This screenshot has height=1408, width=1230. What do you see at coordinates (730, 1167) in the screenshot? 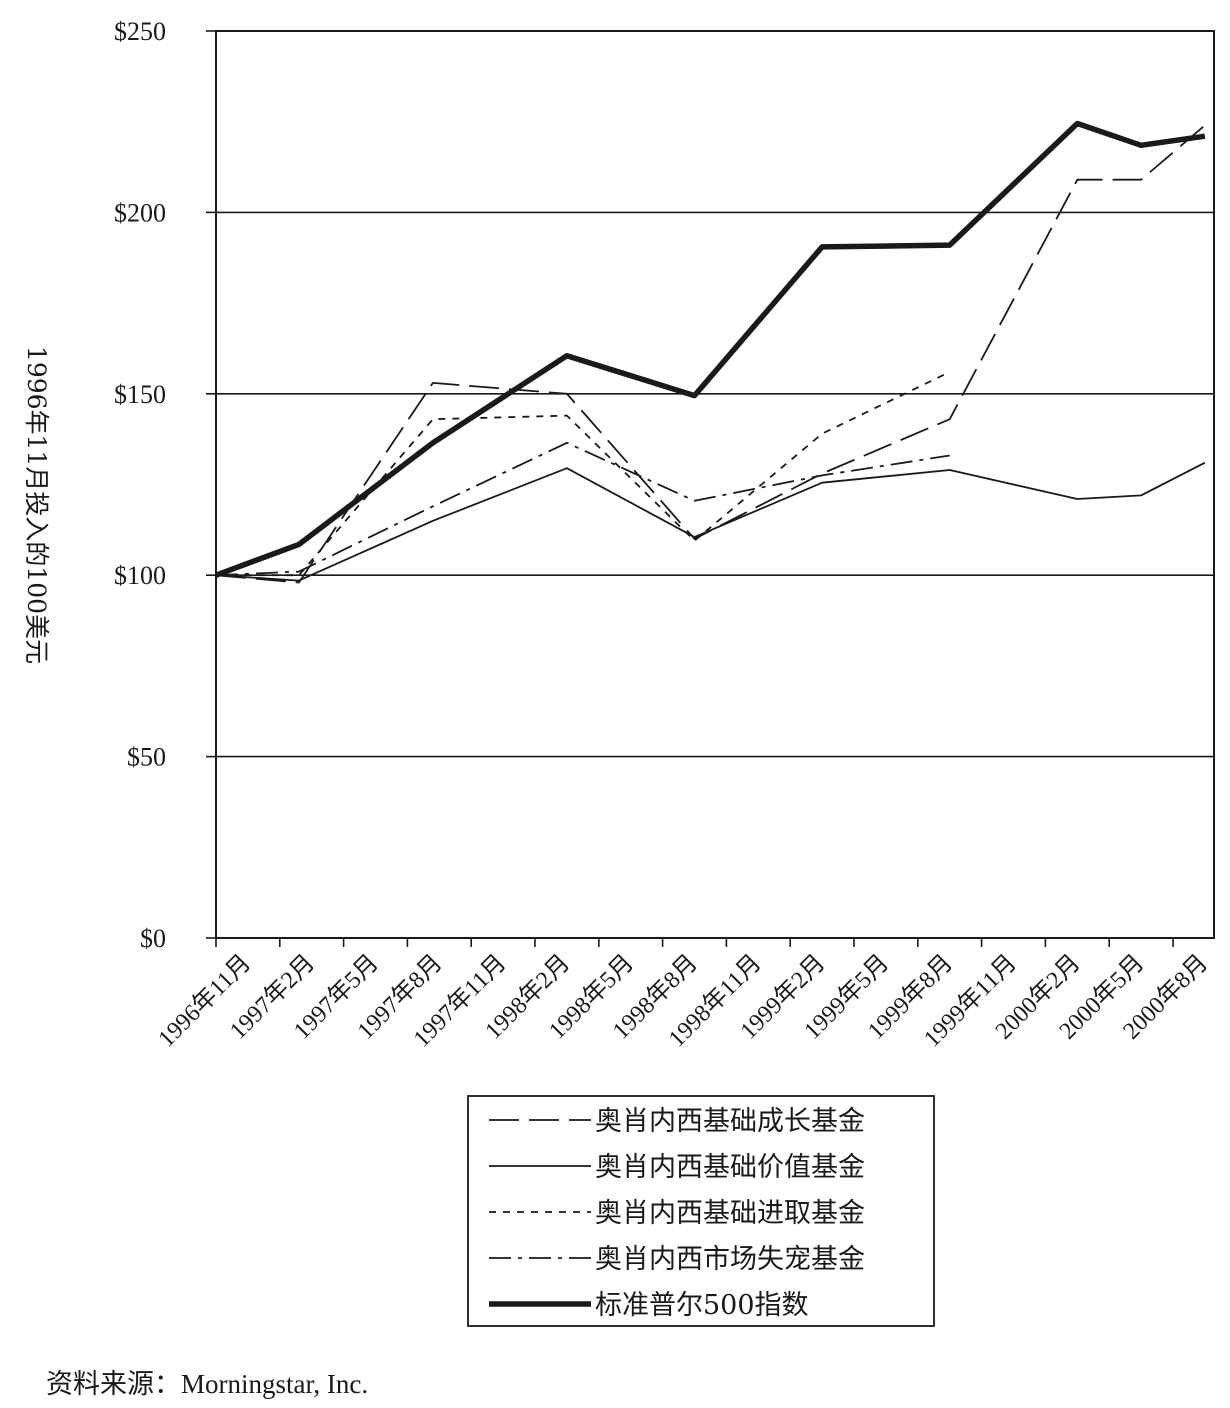
I see `legend-label-2: 奥肖内西基础价值基金` at bounding box center [730, 1167].